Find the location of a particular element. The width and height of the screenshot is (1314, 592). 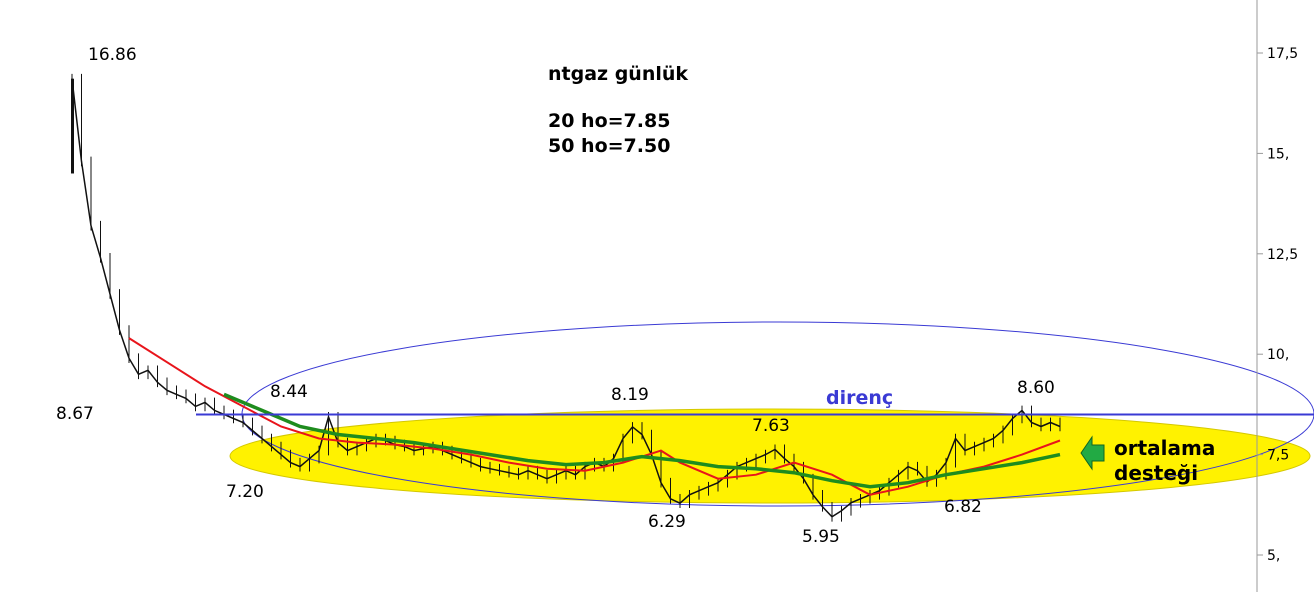

price-annotation: 6.82 is located at coordinates (963, 507).